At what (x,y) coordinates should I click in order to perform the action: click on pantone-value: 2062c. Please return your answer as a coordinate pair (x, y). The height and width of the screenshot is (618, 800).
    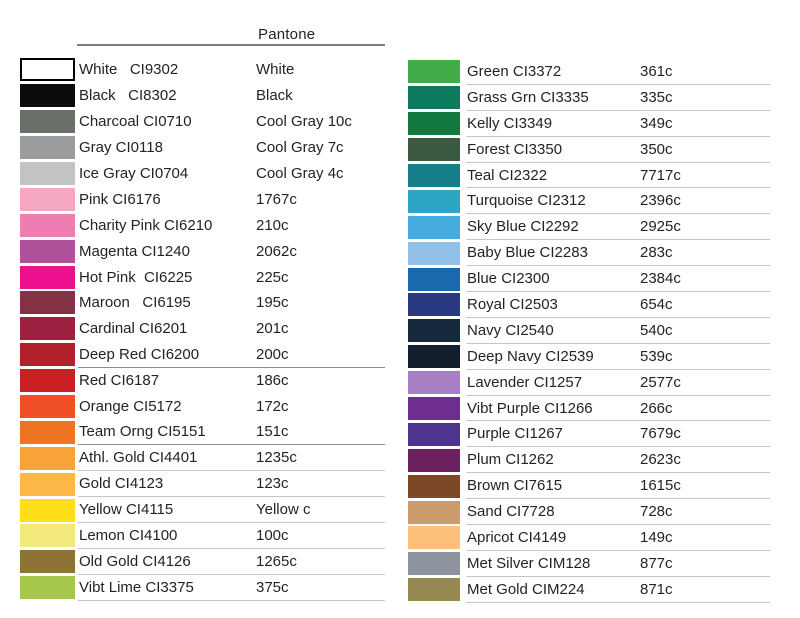
    Looking at the image, I should click on (276, 251).